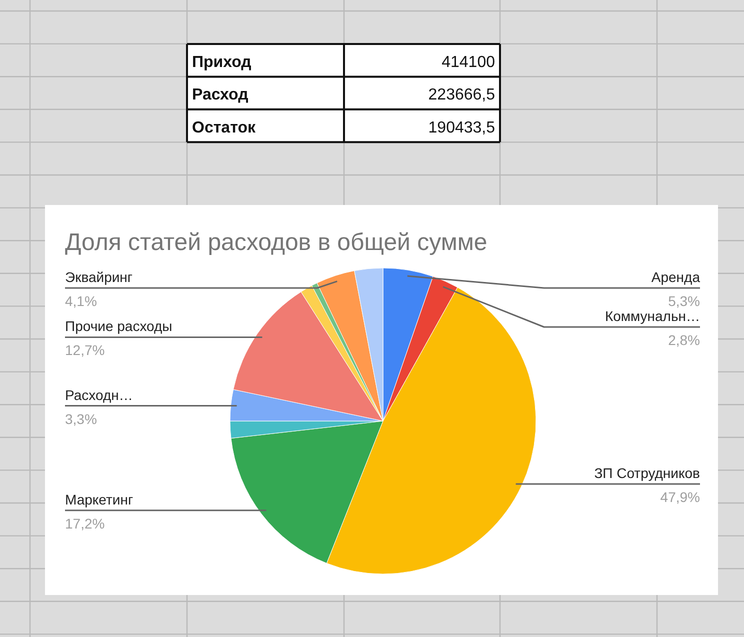 Image resolution: width=744 pixels, height=637 pixels. What do you see at coordinates (118, 326) in the screenshot?
I see `slice-label: Прочие расходы` at bounding box center [118, 326].